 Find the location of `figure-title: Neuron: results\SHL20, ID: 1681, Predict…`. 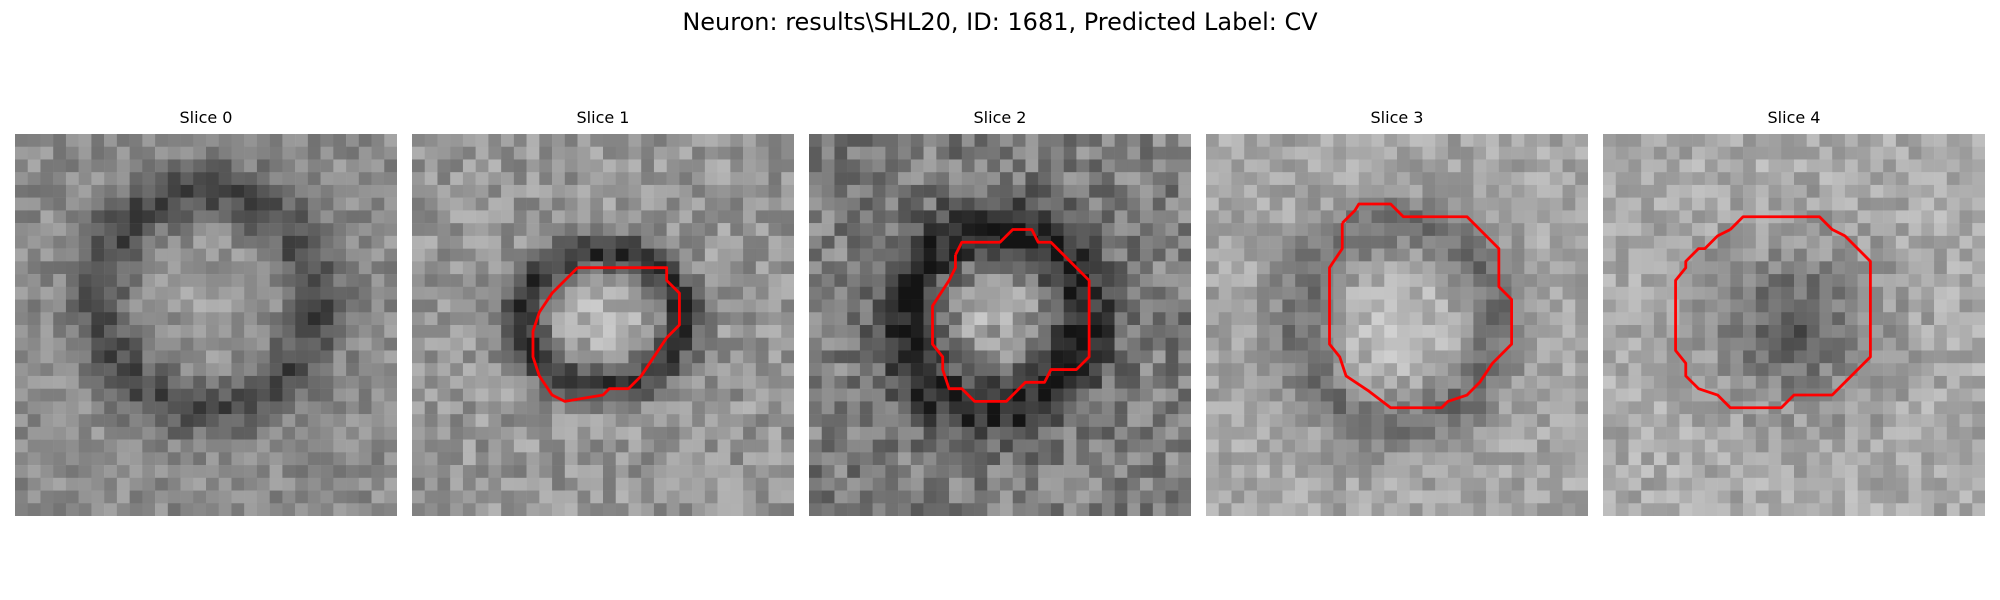

figure-title: Neuron: results\SHL20, ID: 1681, Predict… is located at coordinates (1000, 22).